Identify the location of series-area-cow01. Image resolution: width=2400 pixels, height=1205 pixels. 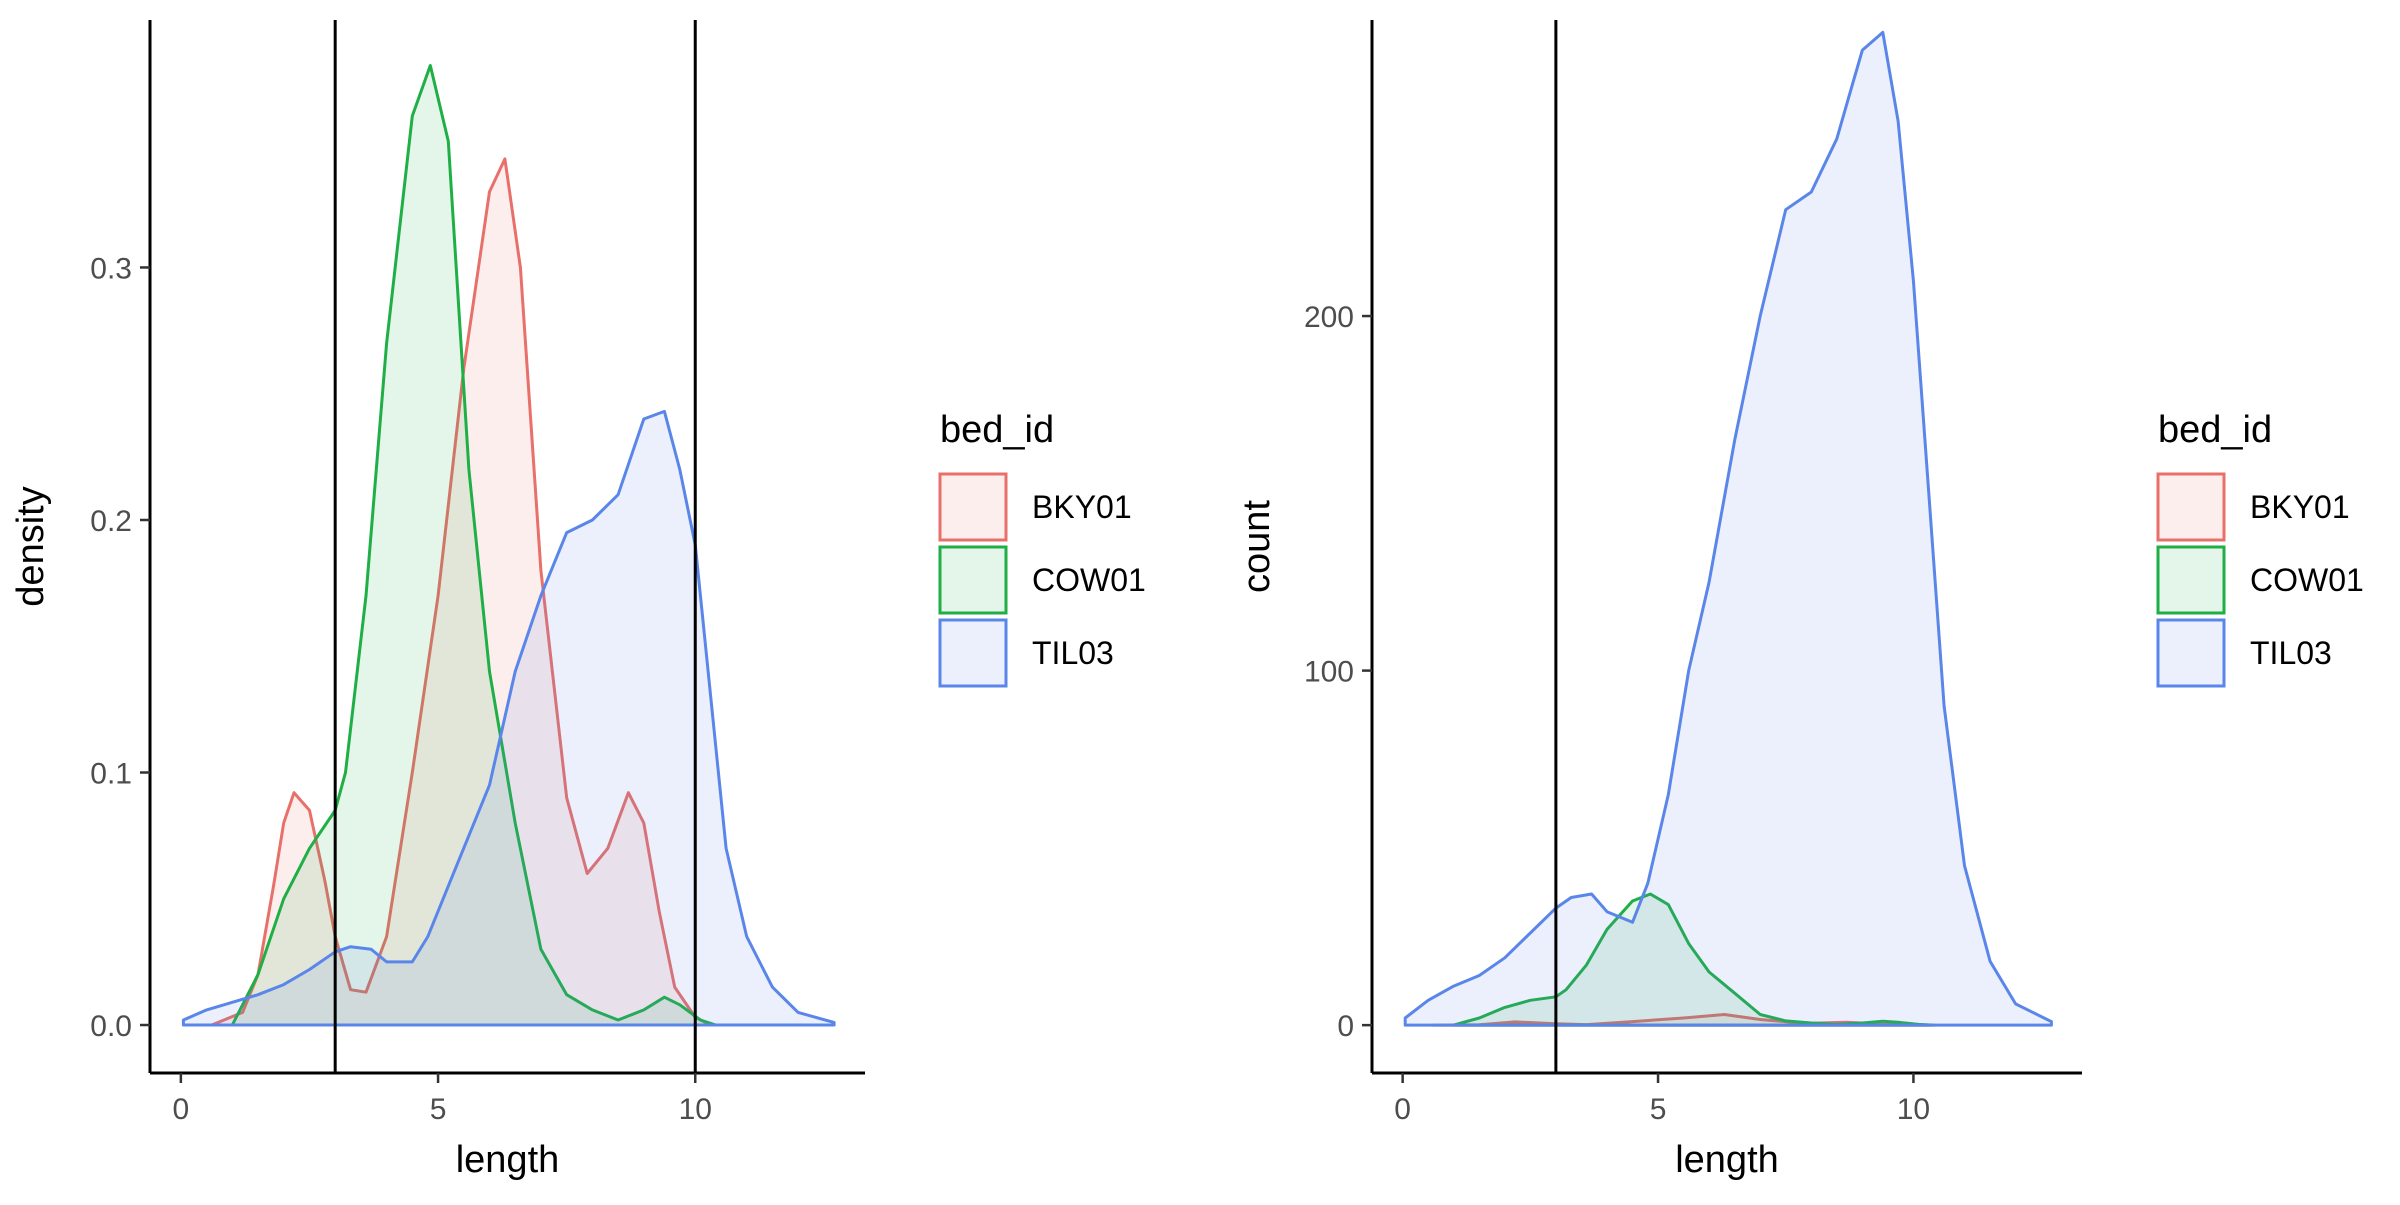
(1694, 959).